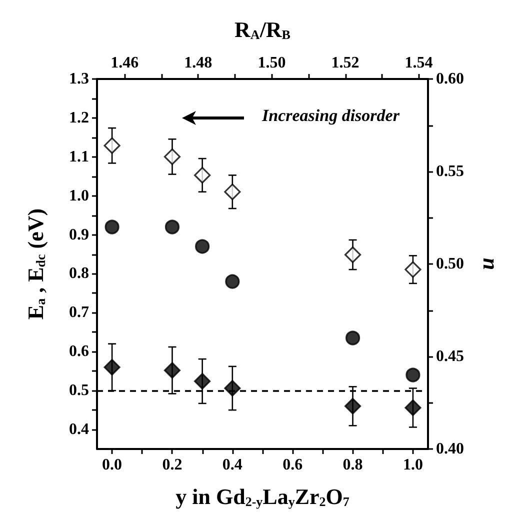 The height and width of the screenshot is (521, 515). I want to click on y-tick-label: 1.3, so click(79, 79).